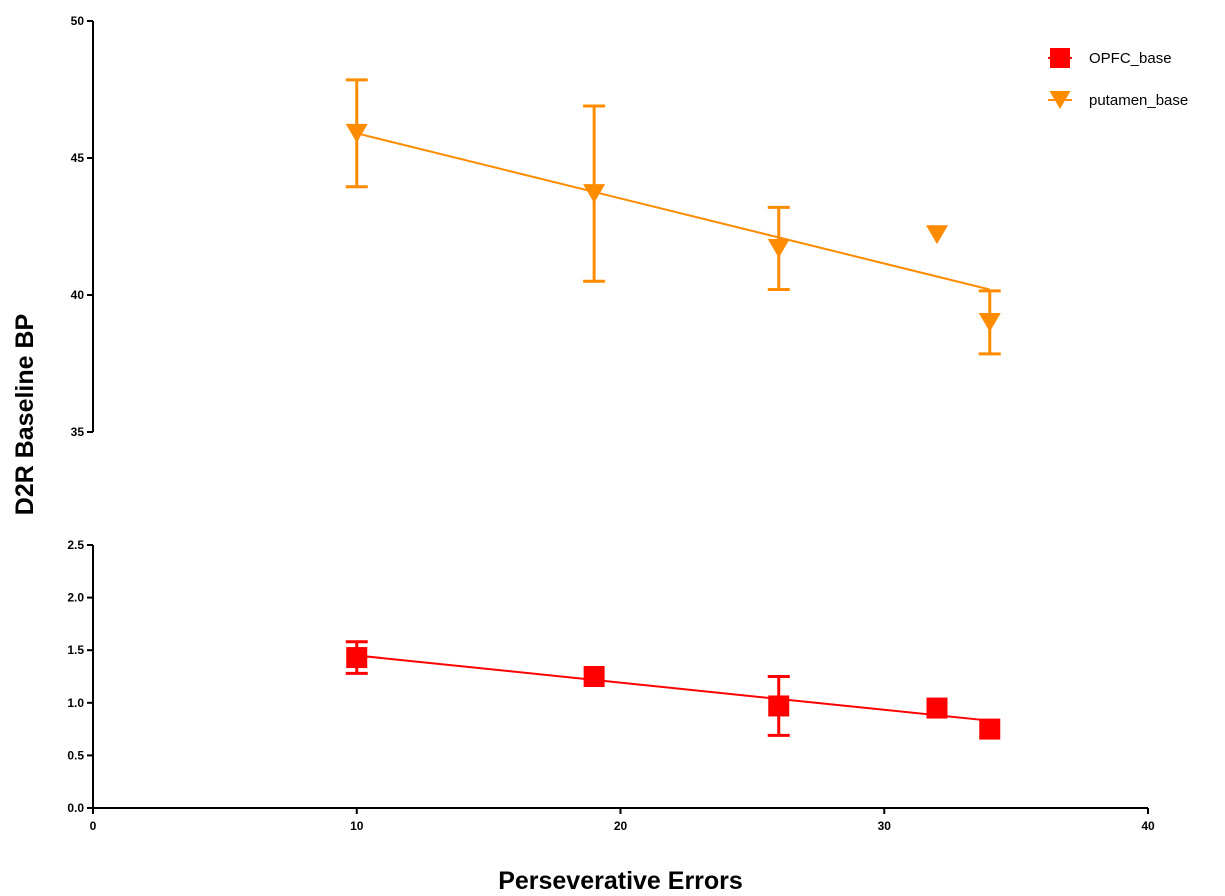  Describe the element at coordinates (75, 703) in the screenshot. I see `y-tick-label: 1.0` at that location.